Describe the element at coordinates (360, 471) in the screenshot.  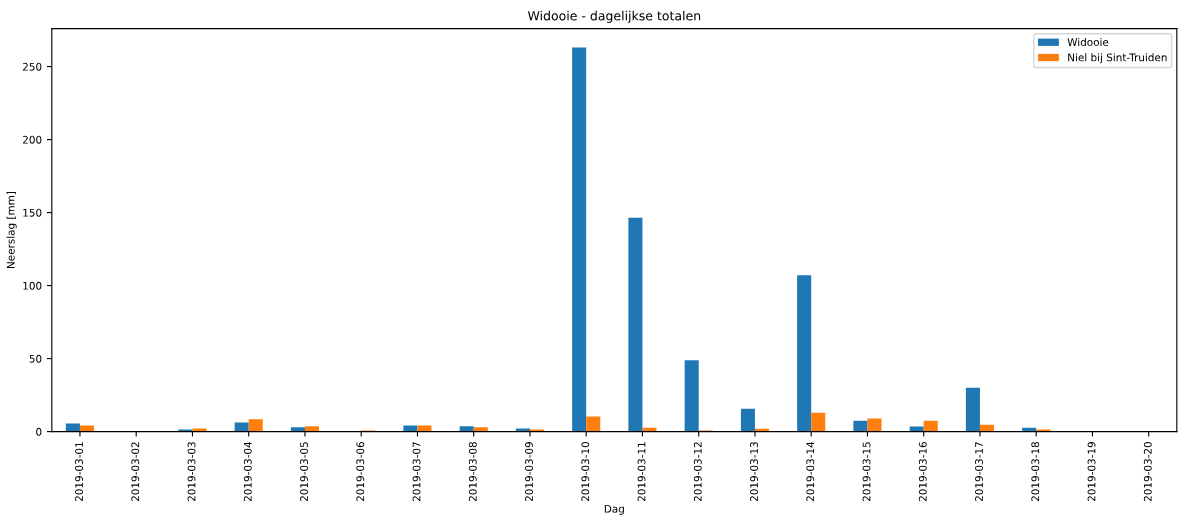
I see `x-tick-label: 2019-03-06` at that location.